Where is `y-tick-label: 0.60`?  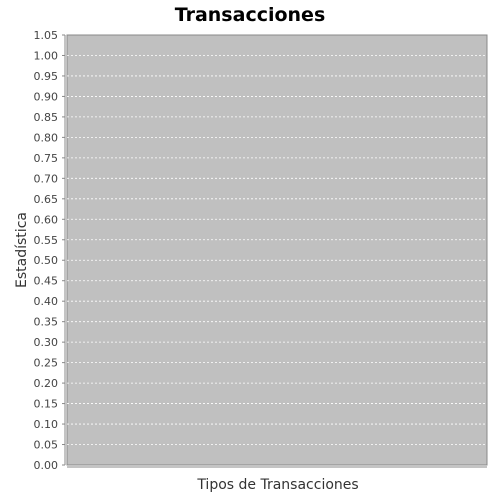 y-tick-label: 0.60 is located at coordinates (46, 219).